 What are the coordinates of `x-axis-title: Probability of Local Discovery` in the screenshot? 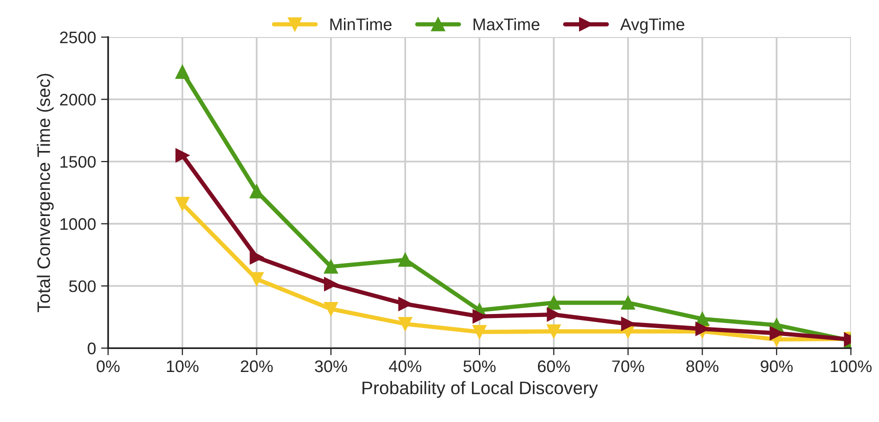 It's located at (480, 389).